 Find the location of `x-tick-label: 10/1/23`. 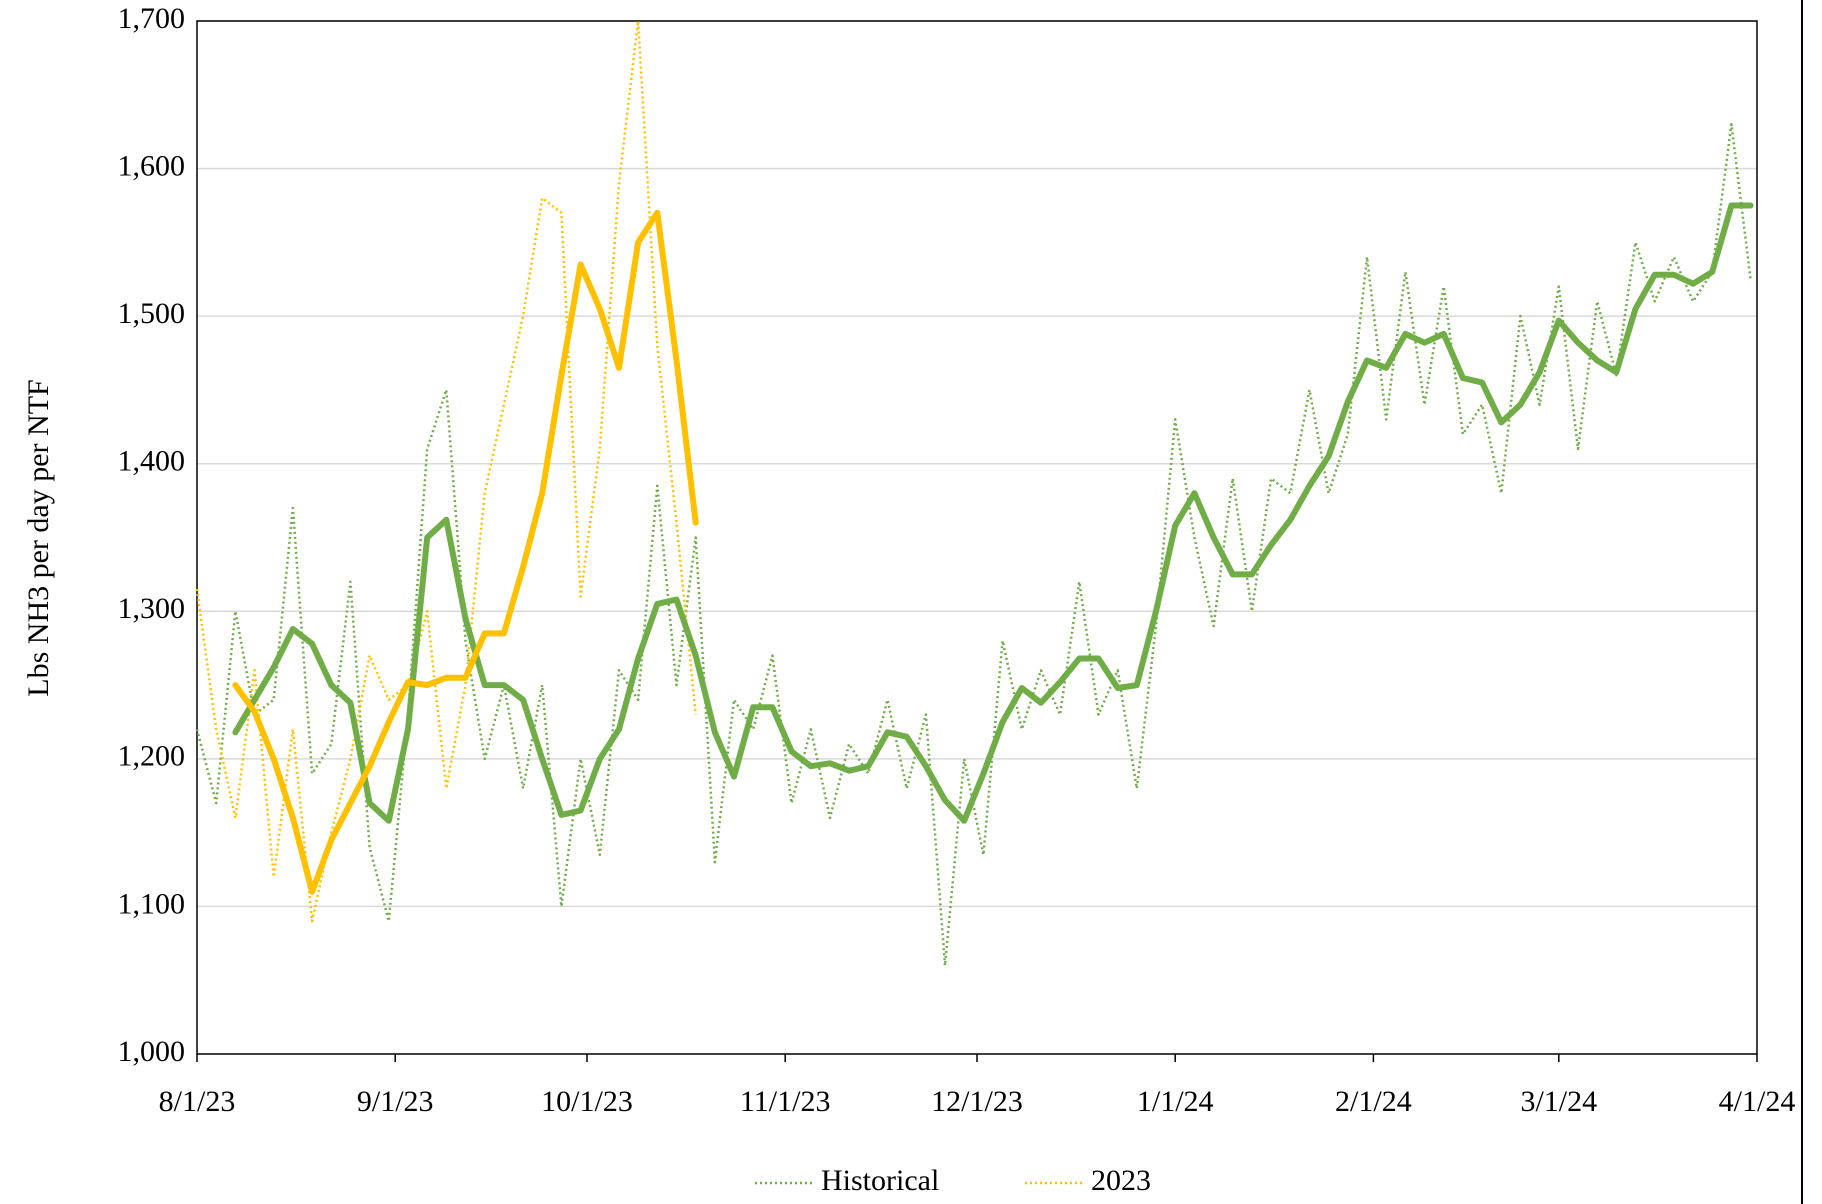

x-tick-label: 10/1/23 is located at coordinates (587, 1101).